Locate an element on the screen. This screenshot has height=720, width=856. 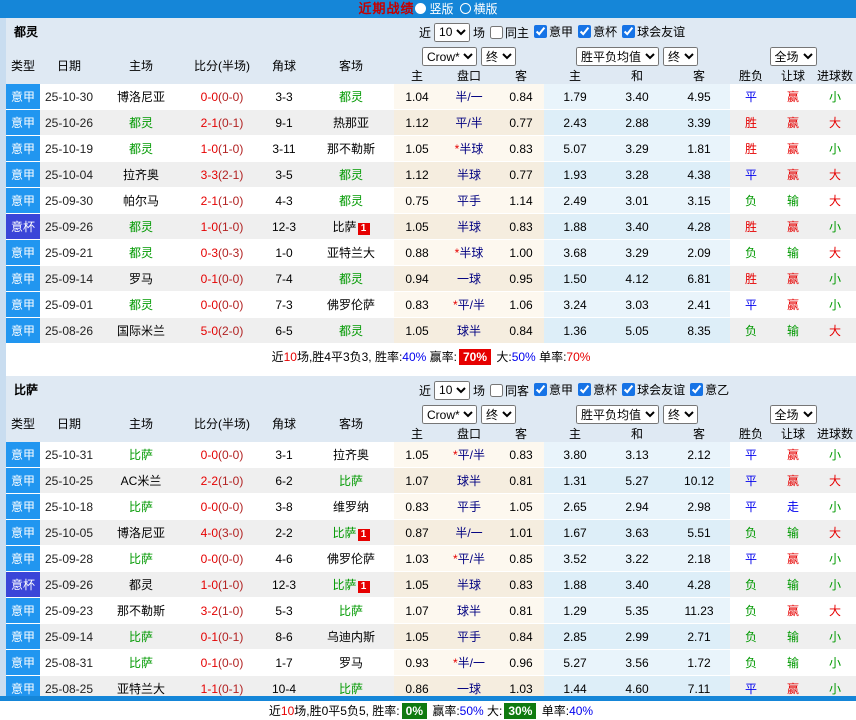
match-date: 25-09-21 is located at coordinates (69, 252).